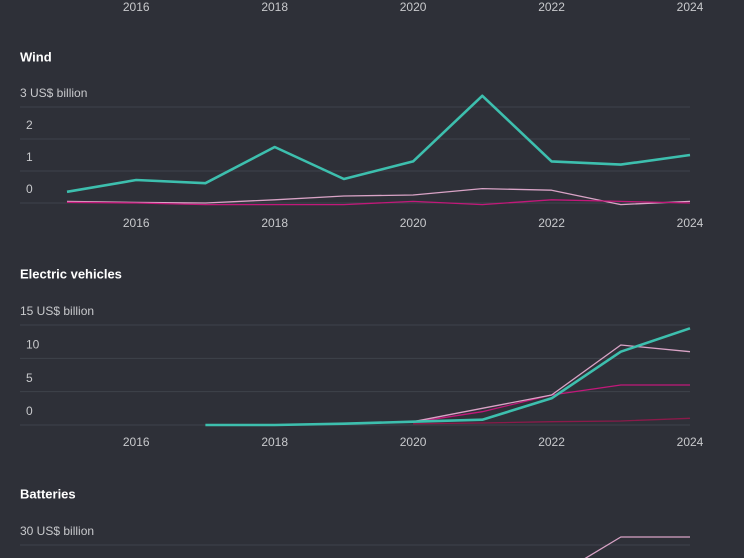 This screenshot has height=558, width=744. Describe the element at coordinates (33, 345) in the screenshot. I see `y-tick-label: 10` at that location.